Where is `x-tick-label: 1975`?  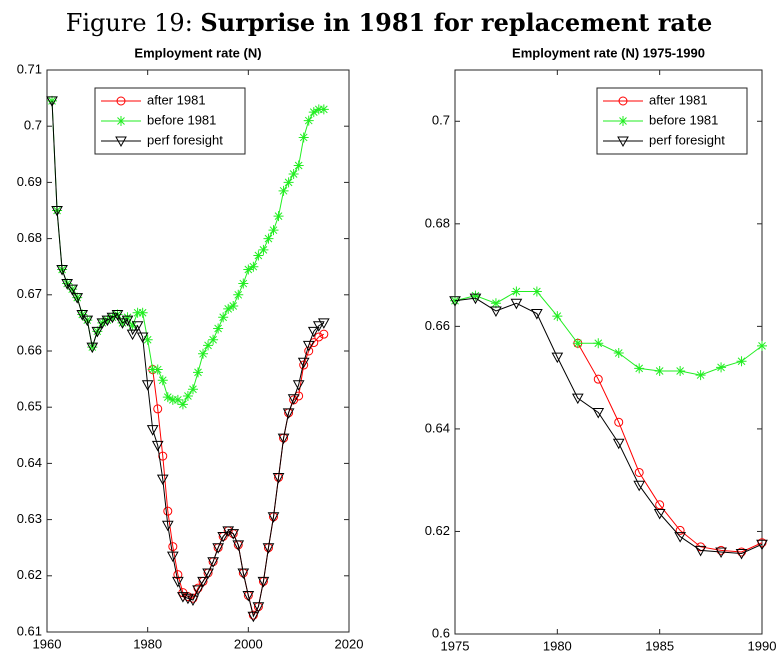
x-tick-label: 1975 is located at coordinates (455, 645).